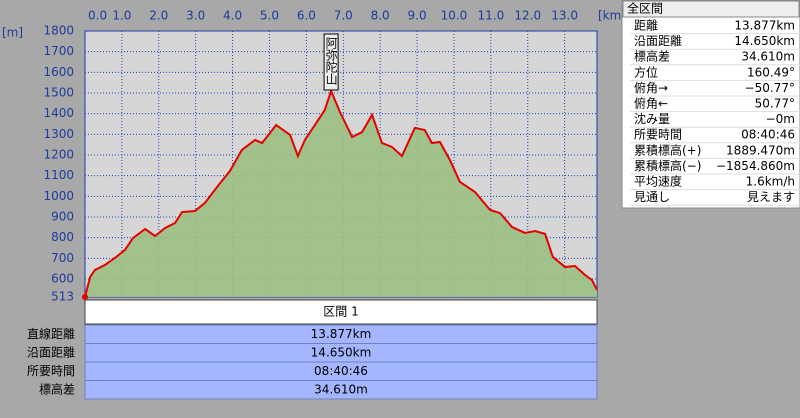  Describe the element at coordinates (652, 197) in the screenshot. I see `summary-label: 見通し` at that location.